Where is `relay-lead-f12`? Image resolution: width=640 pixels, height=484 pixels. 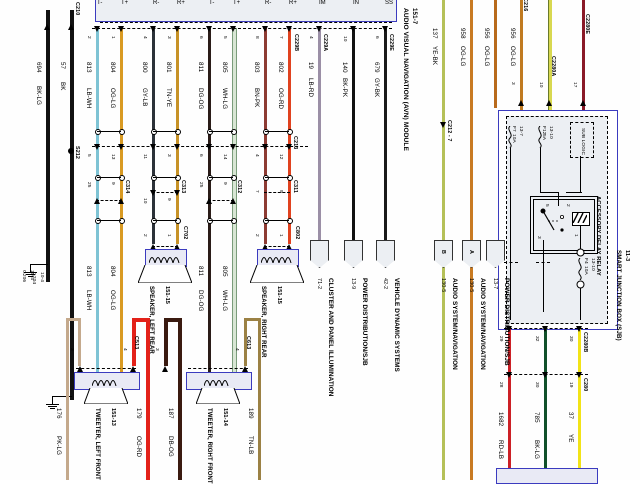
relay-lead-f12 is located at coordinates (540, 170).